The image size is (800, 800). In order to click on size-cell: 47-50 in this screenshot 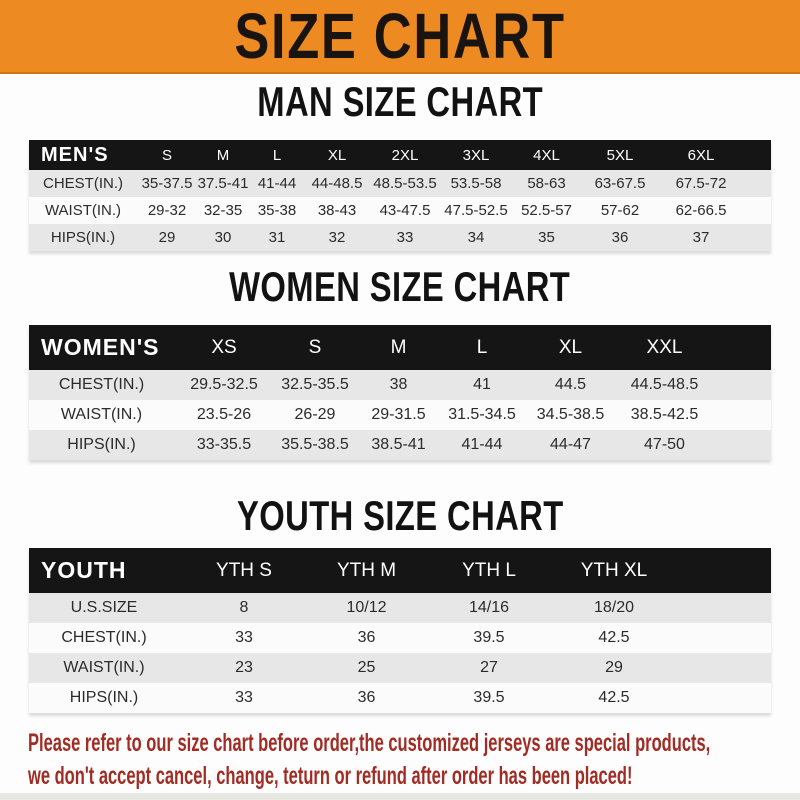, I will do `click(664, 444)`.